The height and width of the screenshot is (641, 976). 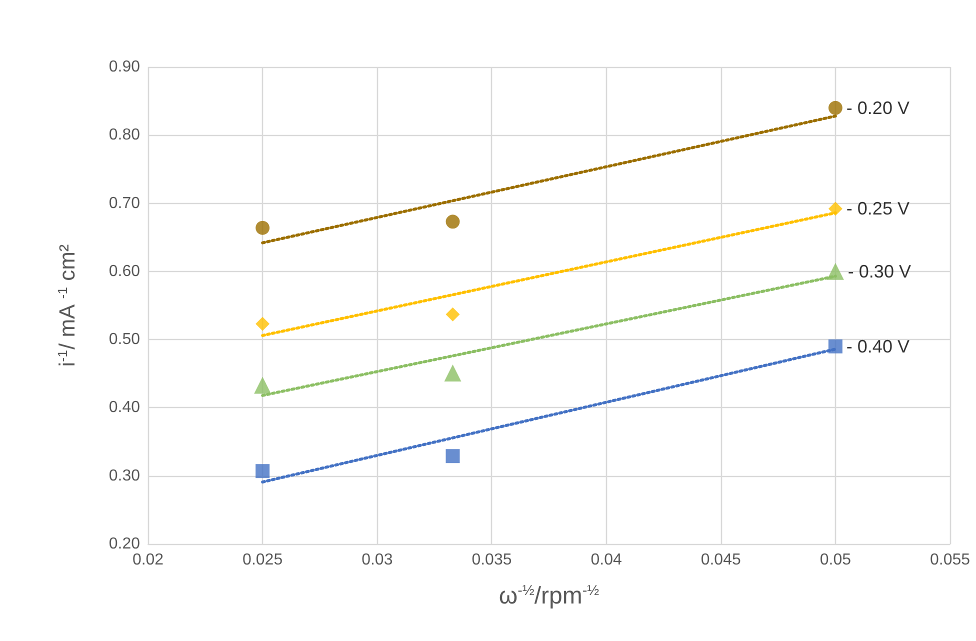 What do you see at coordinates (124, 135) in the screenshot?
I see `y-tick-label: 0.80` at bounding box center [124, 135].